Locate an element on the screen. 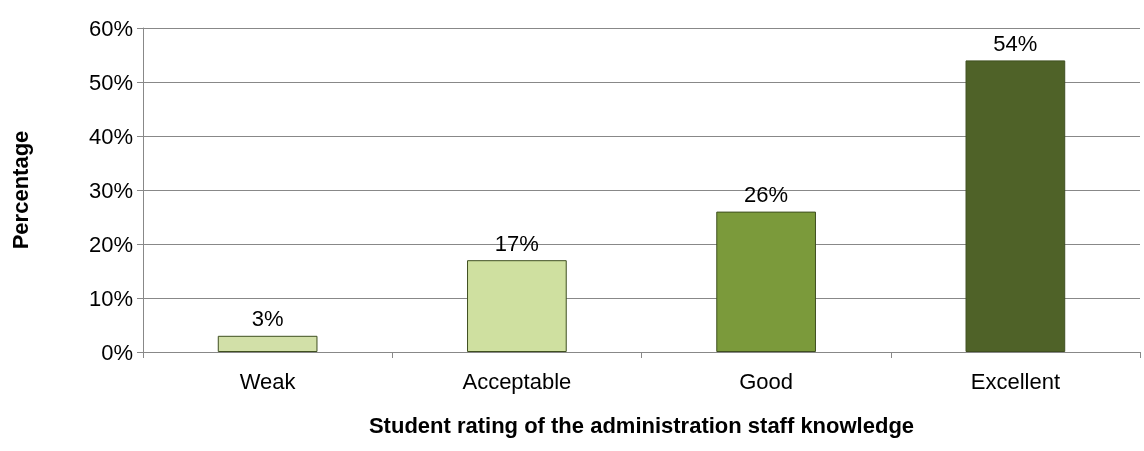 The image size is (1144, 451). y-tick-label: 20% is located at coordinates (110, 244).